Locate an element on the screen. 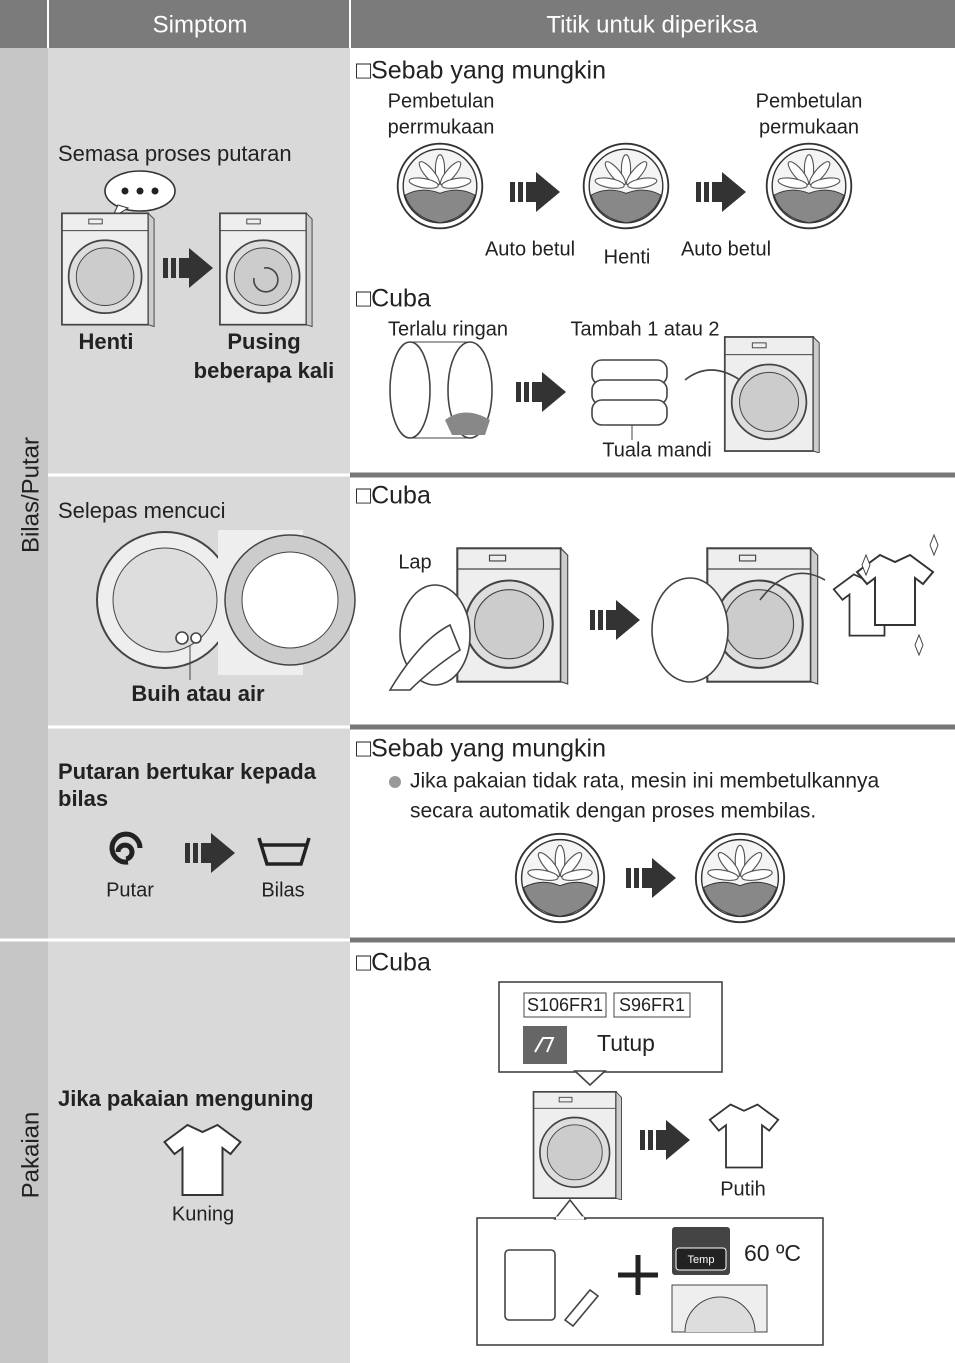  stop-label: Henti is located at coordinates (106, 341).